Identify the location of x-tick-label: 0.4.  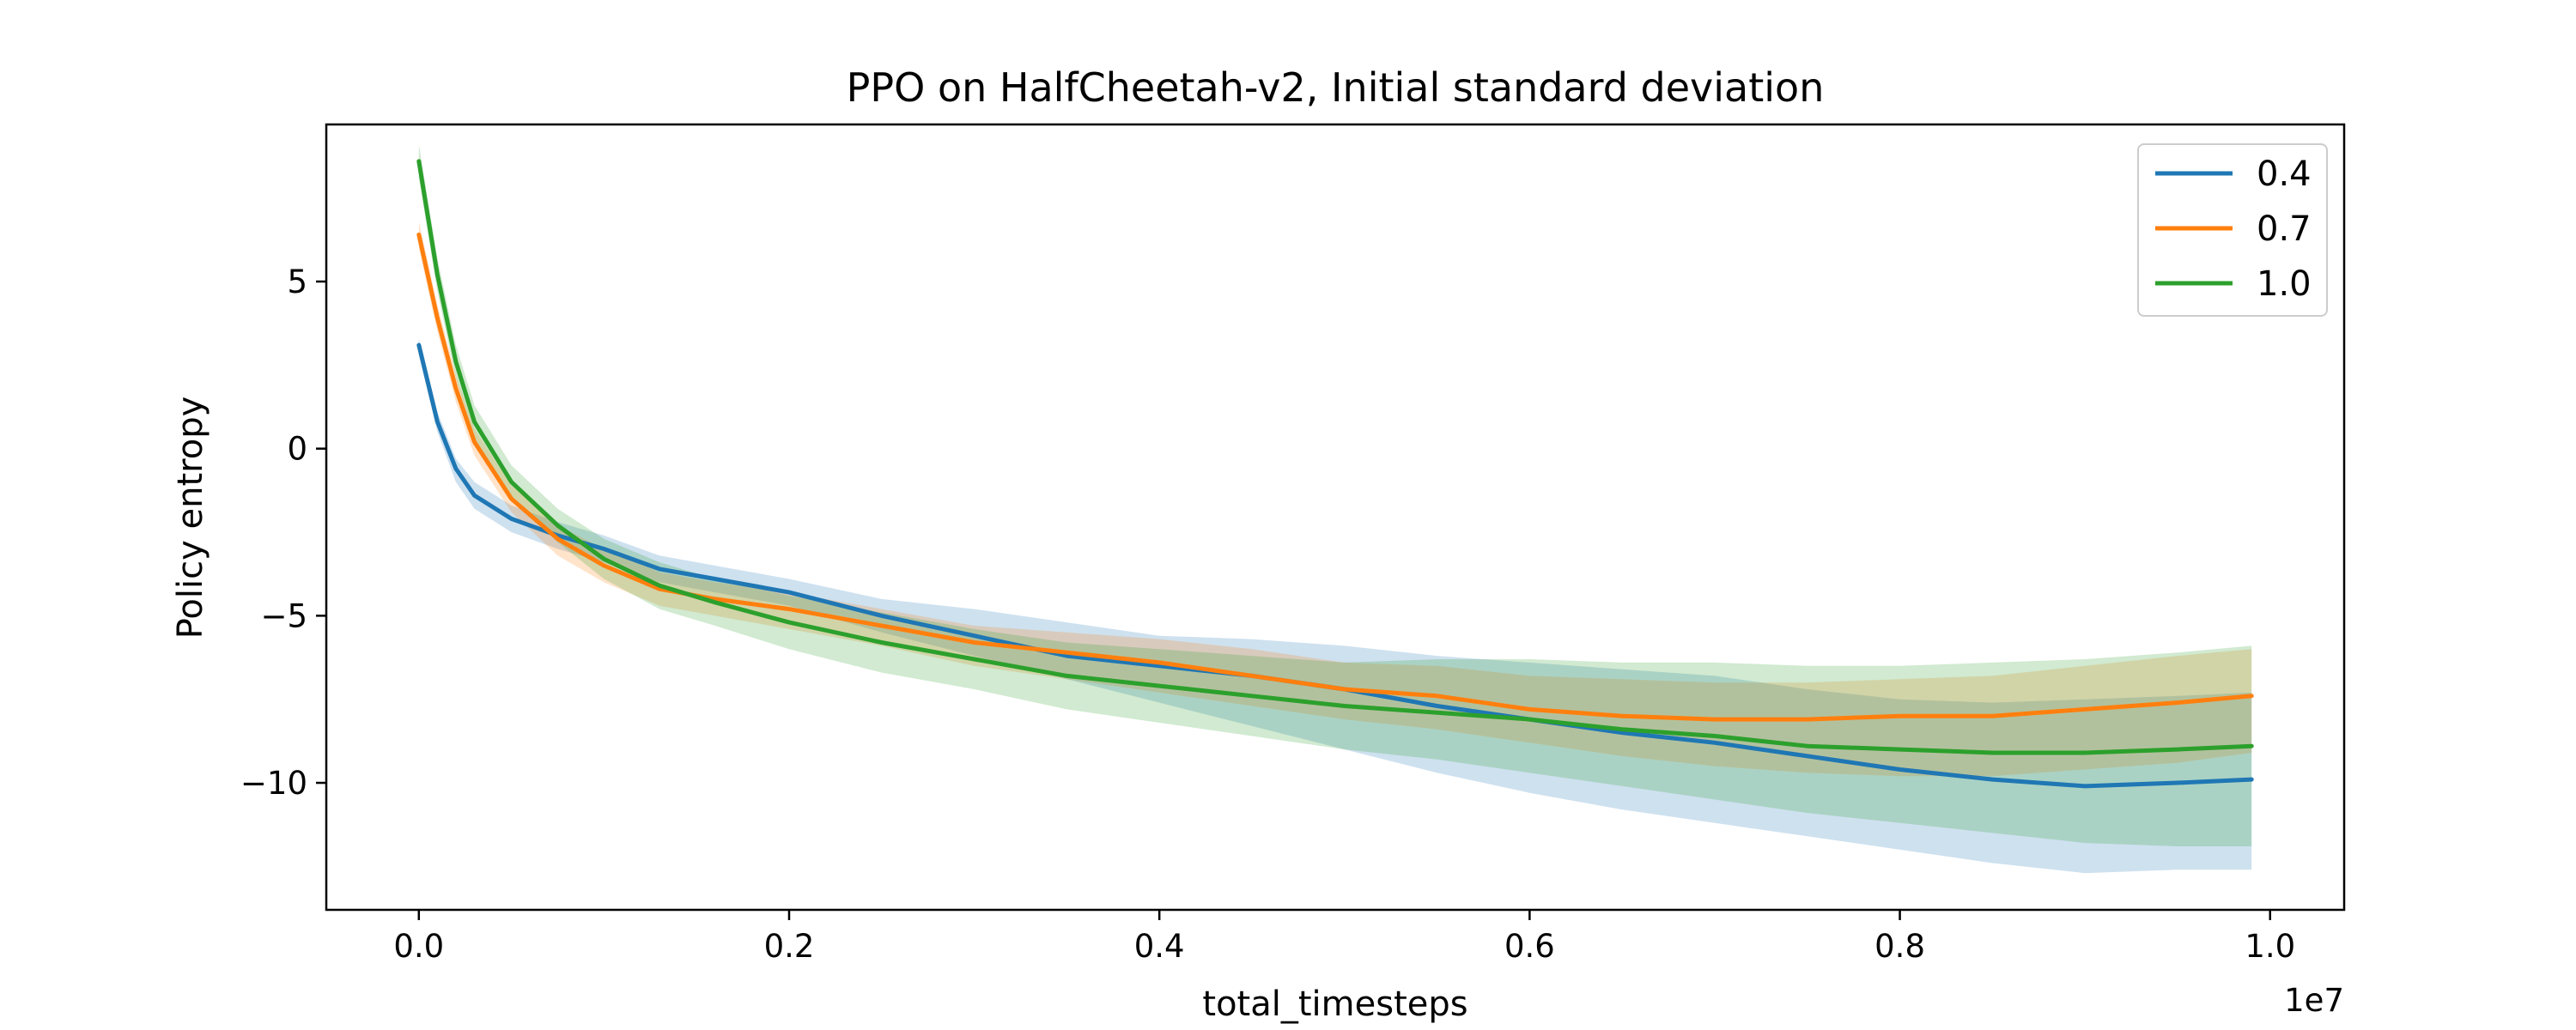
(1159, 946).